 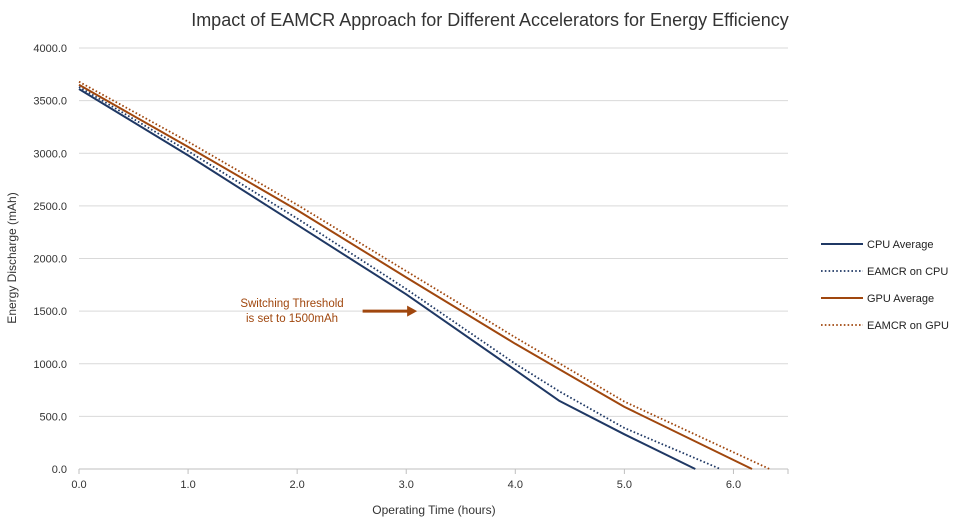 I want to click on annotation-text: is set to 1500mAh, so click(x=292, y=319).